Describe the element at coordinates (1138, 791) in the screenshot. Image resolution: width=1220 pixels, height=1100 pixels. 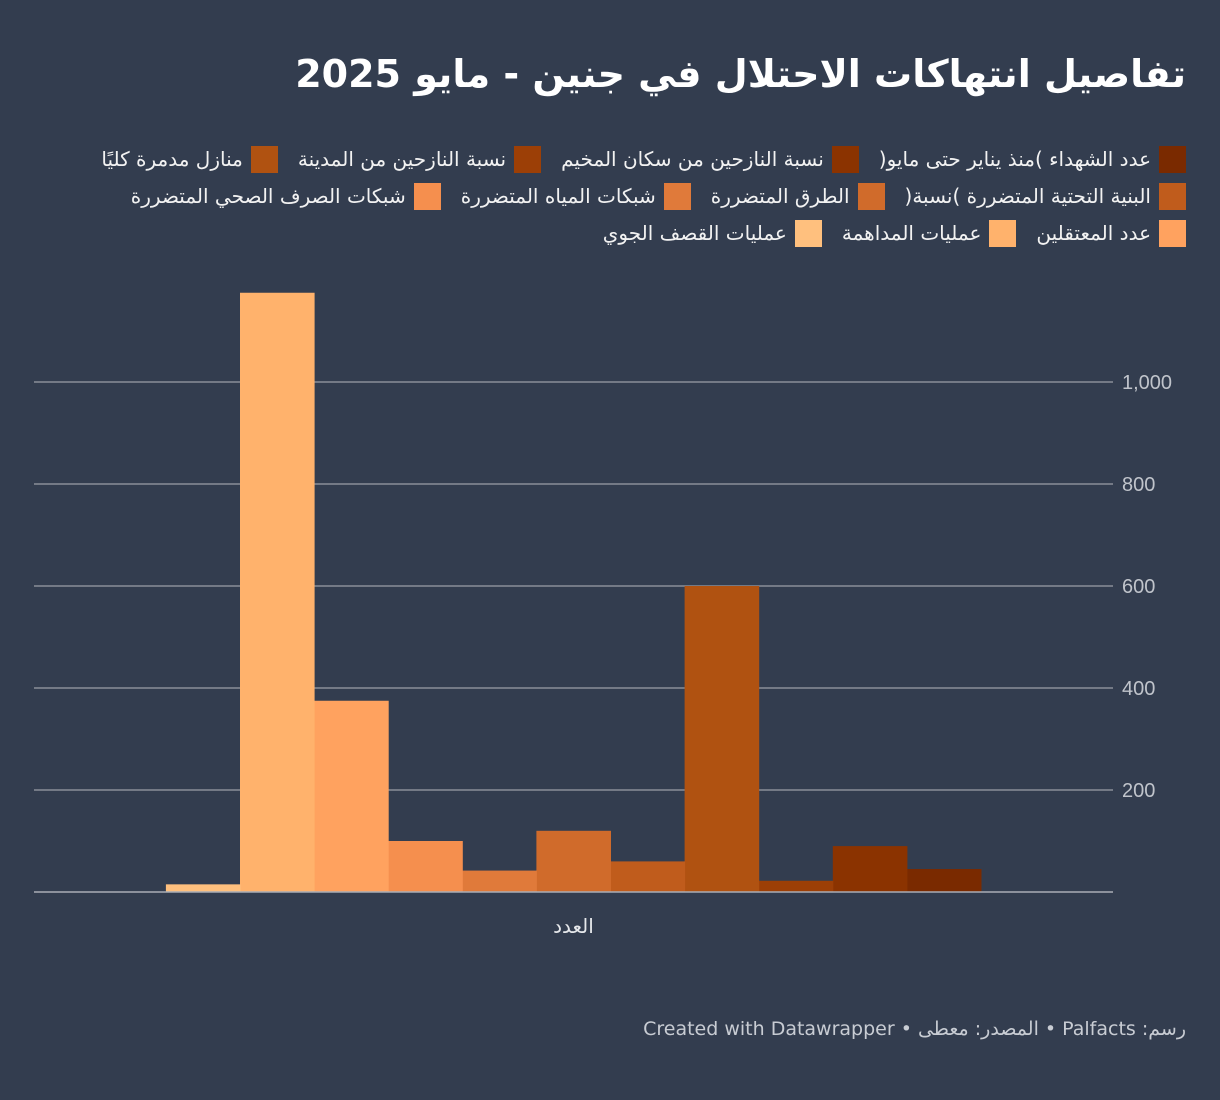
I see `y-tick-label: 200` at that location.